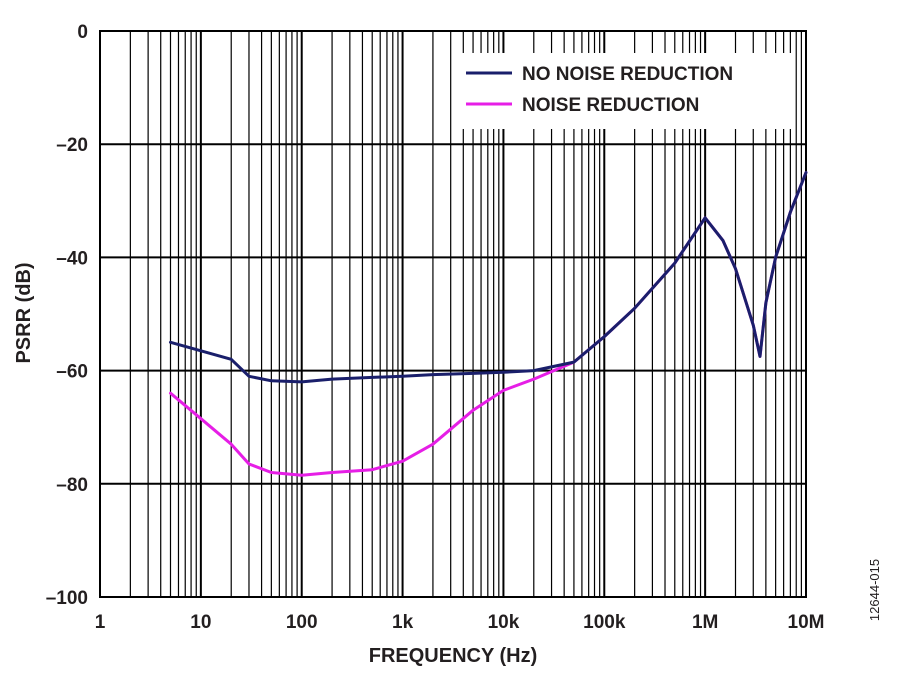  What do you see at coordinates (610, 105) in the screenshot?
I see `legend-label: NOISE REDUCTION` at bounding box center [610, 105].